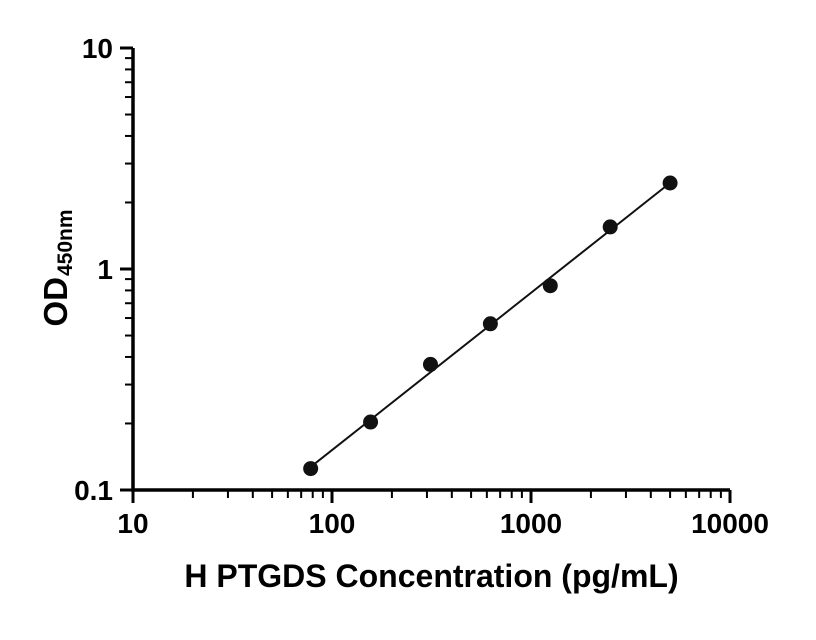  I want to click on x-tick-label: 10, so click(132, 523).